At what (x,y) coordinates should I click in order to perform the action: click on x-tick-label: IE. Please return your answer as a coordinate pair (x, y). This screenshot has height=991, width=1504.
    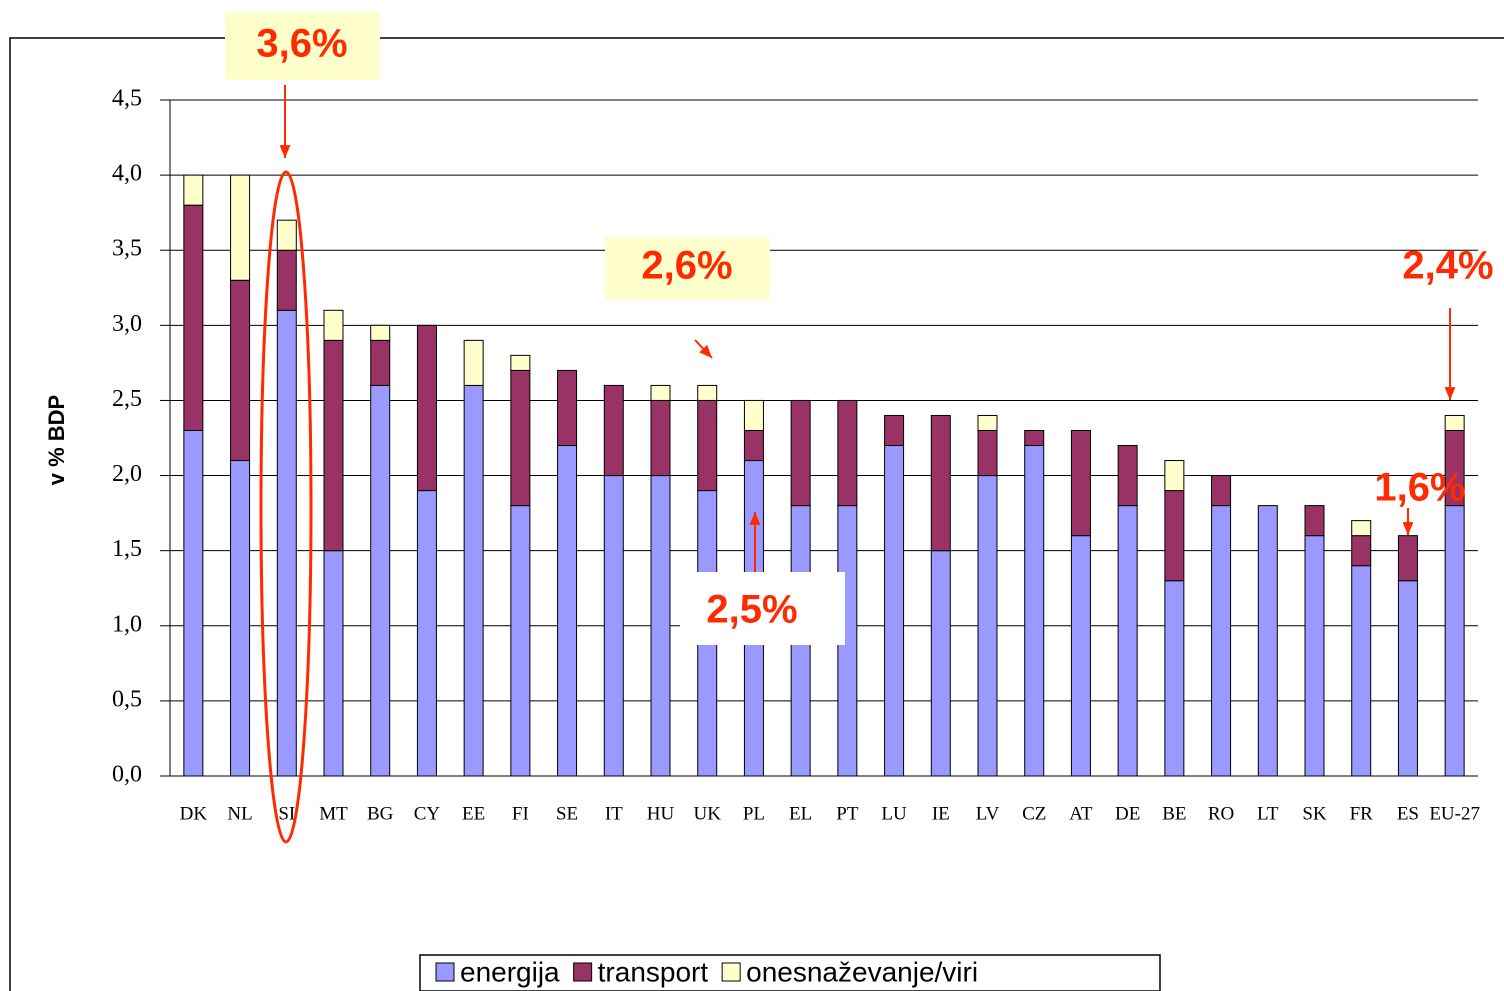
    Looking at the image, I should click on (941, 813).